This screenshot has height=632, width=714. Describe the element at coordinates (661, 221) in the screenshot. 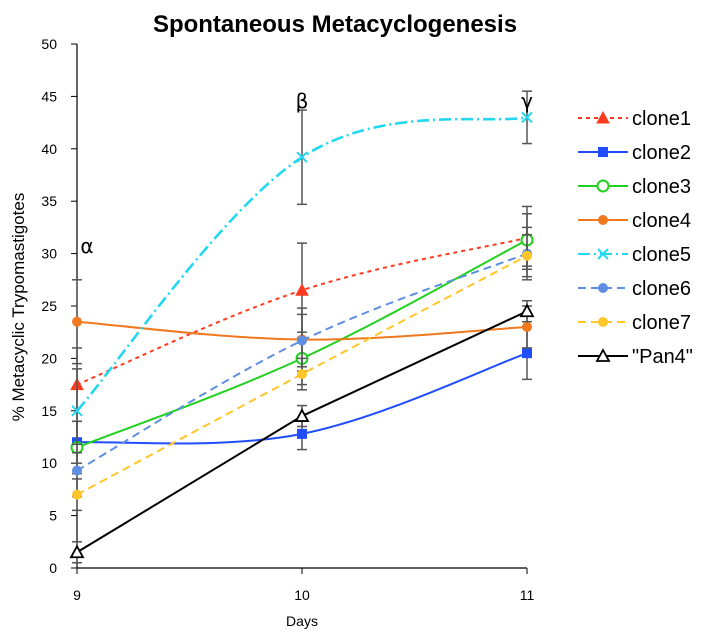

I see `legend-label: clone4` at that location.